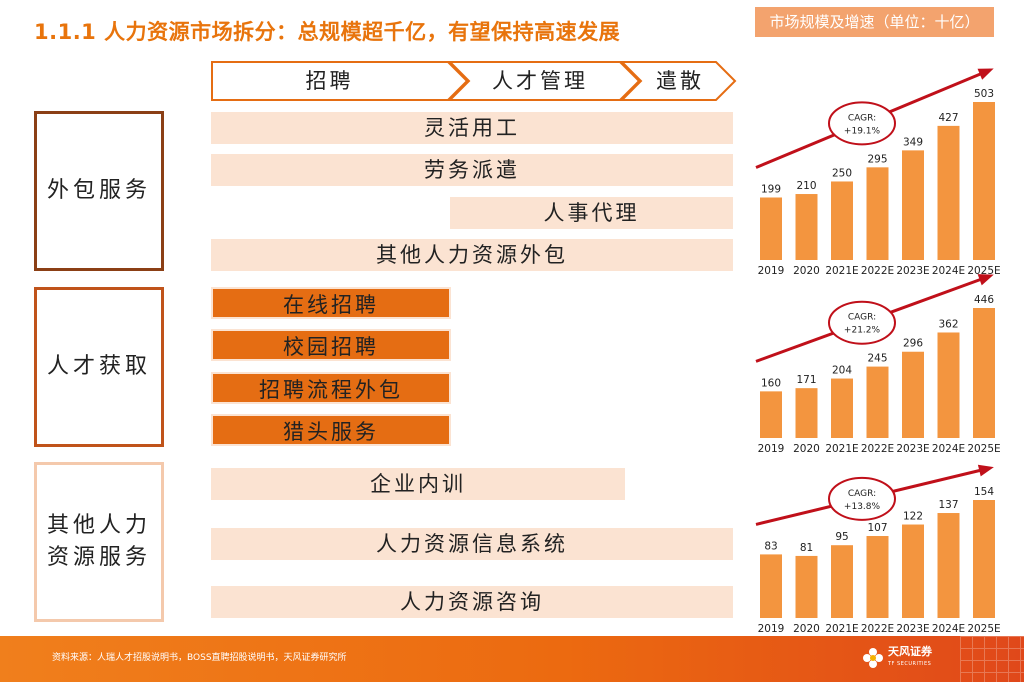 The height and width of the screenshot is (682, 1024). I want to click on data-label: 210, so click(806, 186).